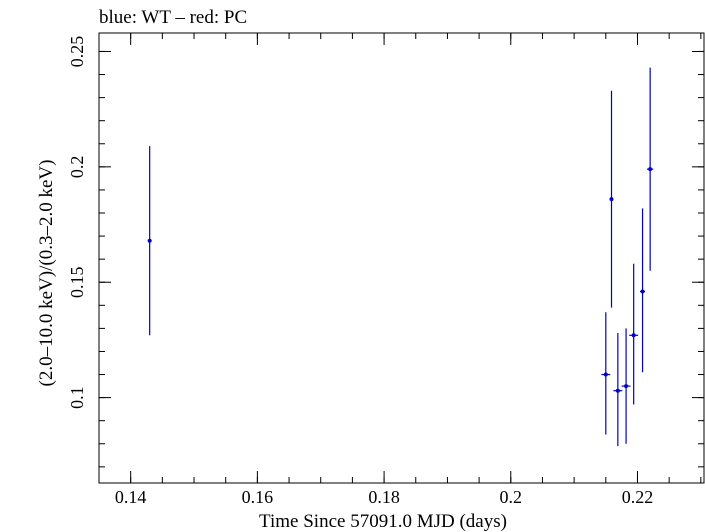 The width and height of the screenshot is (705, 532). I want to click on x-tick-label: 0.16, so click(258, 497).